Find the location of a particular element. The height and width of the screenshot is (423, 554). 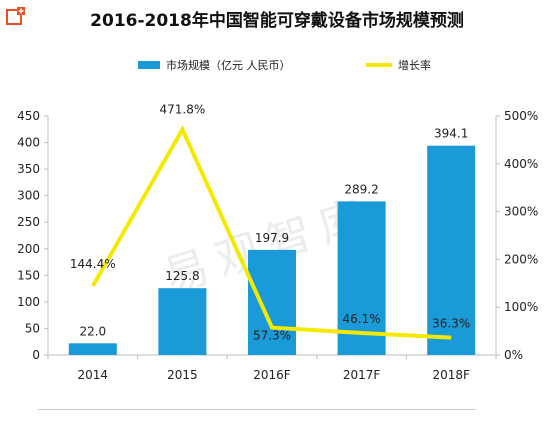

y-right-tick-label: 0% is located at coordinates (513, 355).